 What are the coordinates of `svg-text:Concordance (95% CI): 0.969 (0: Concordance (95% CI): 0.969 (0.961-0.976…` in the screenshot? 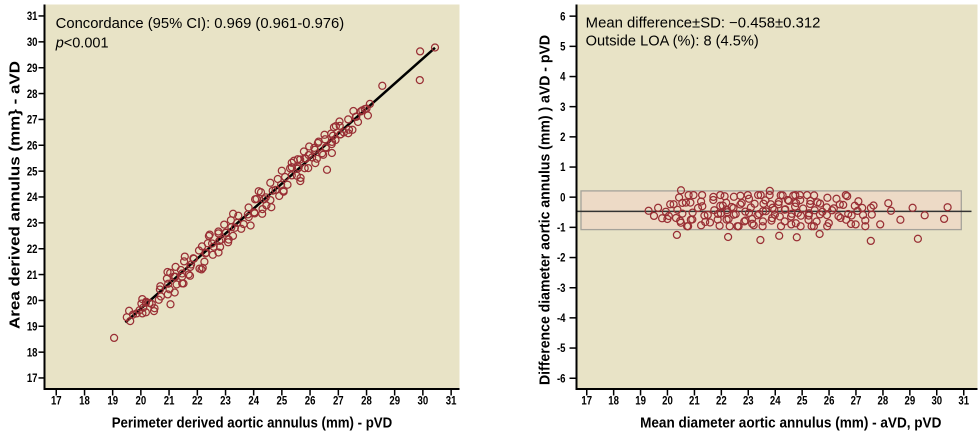 It's located at (200, 24).